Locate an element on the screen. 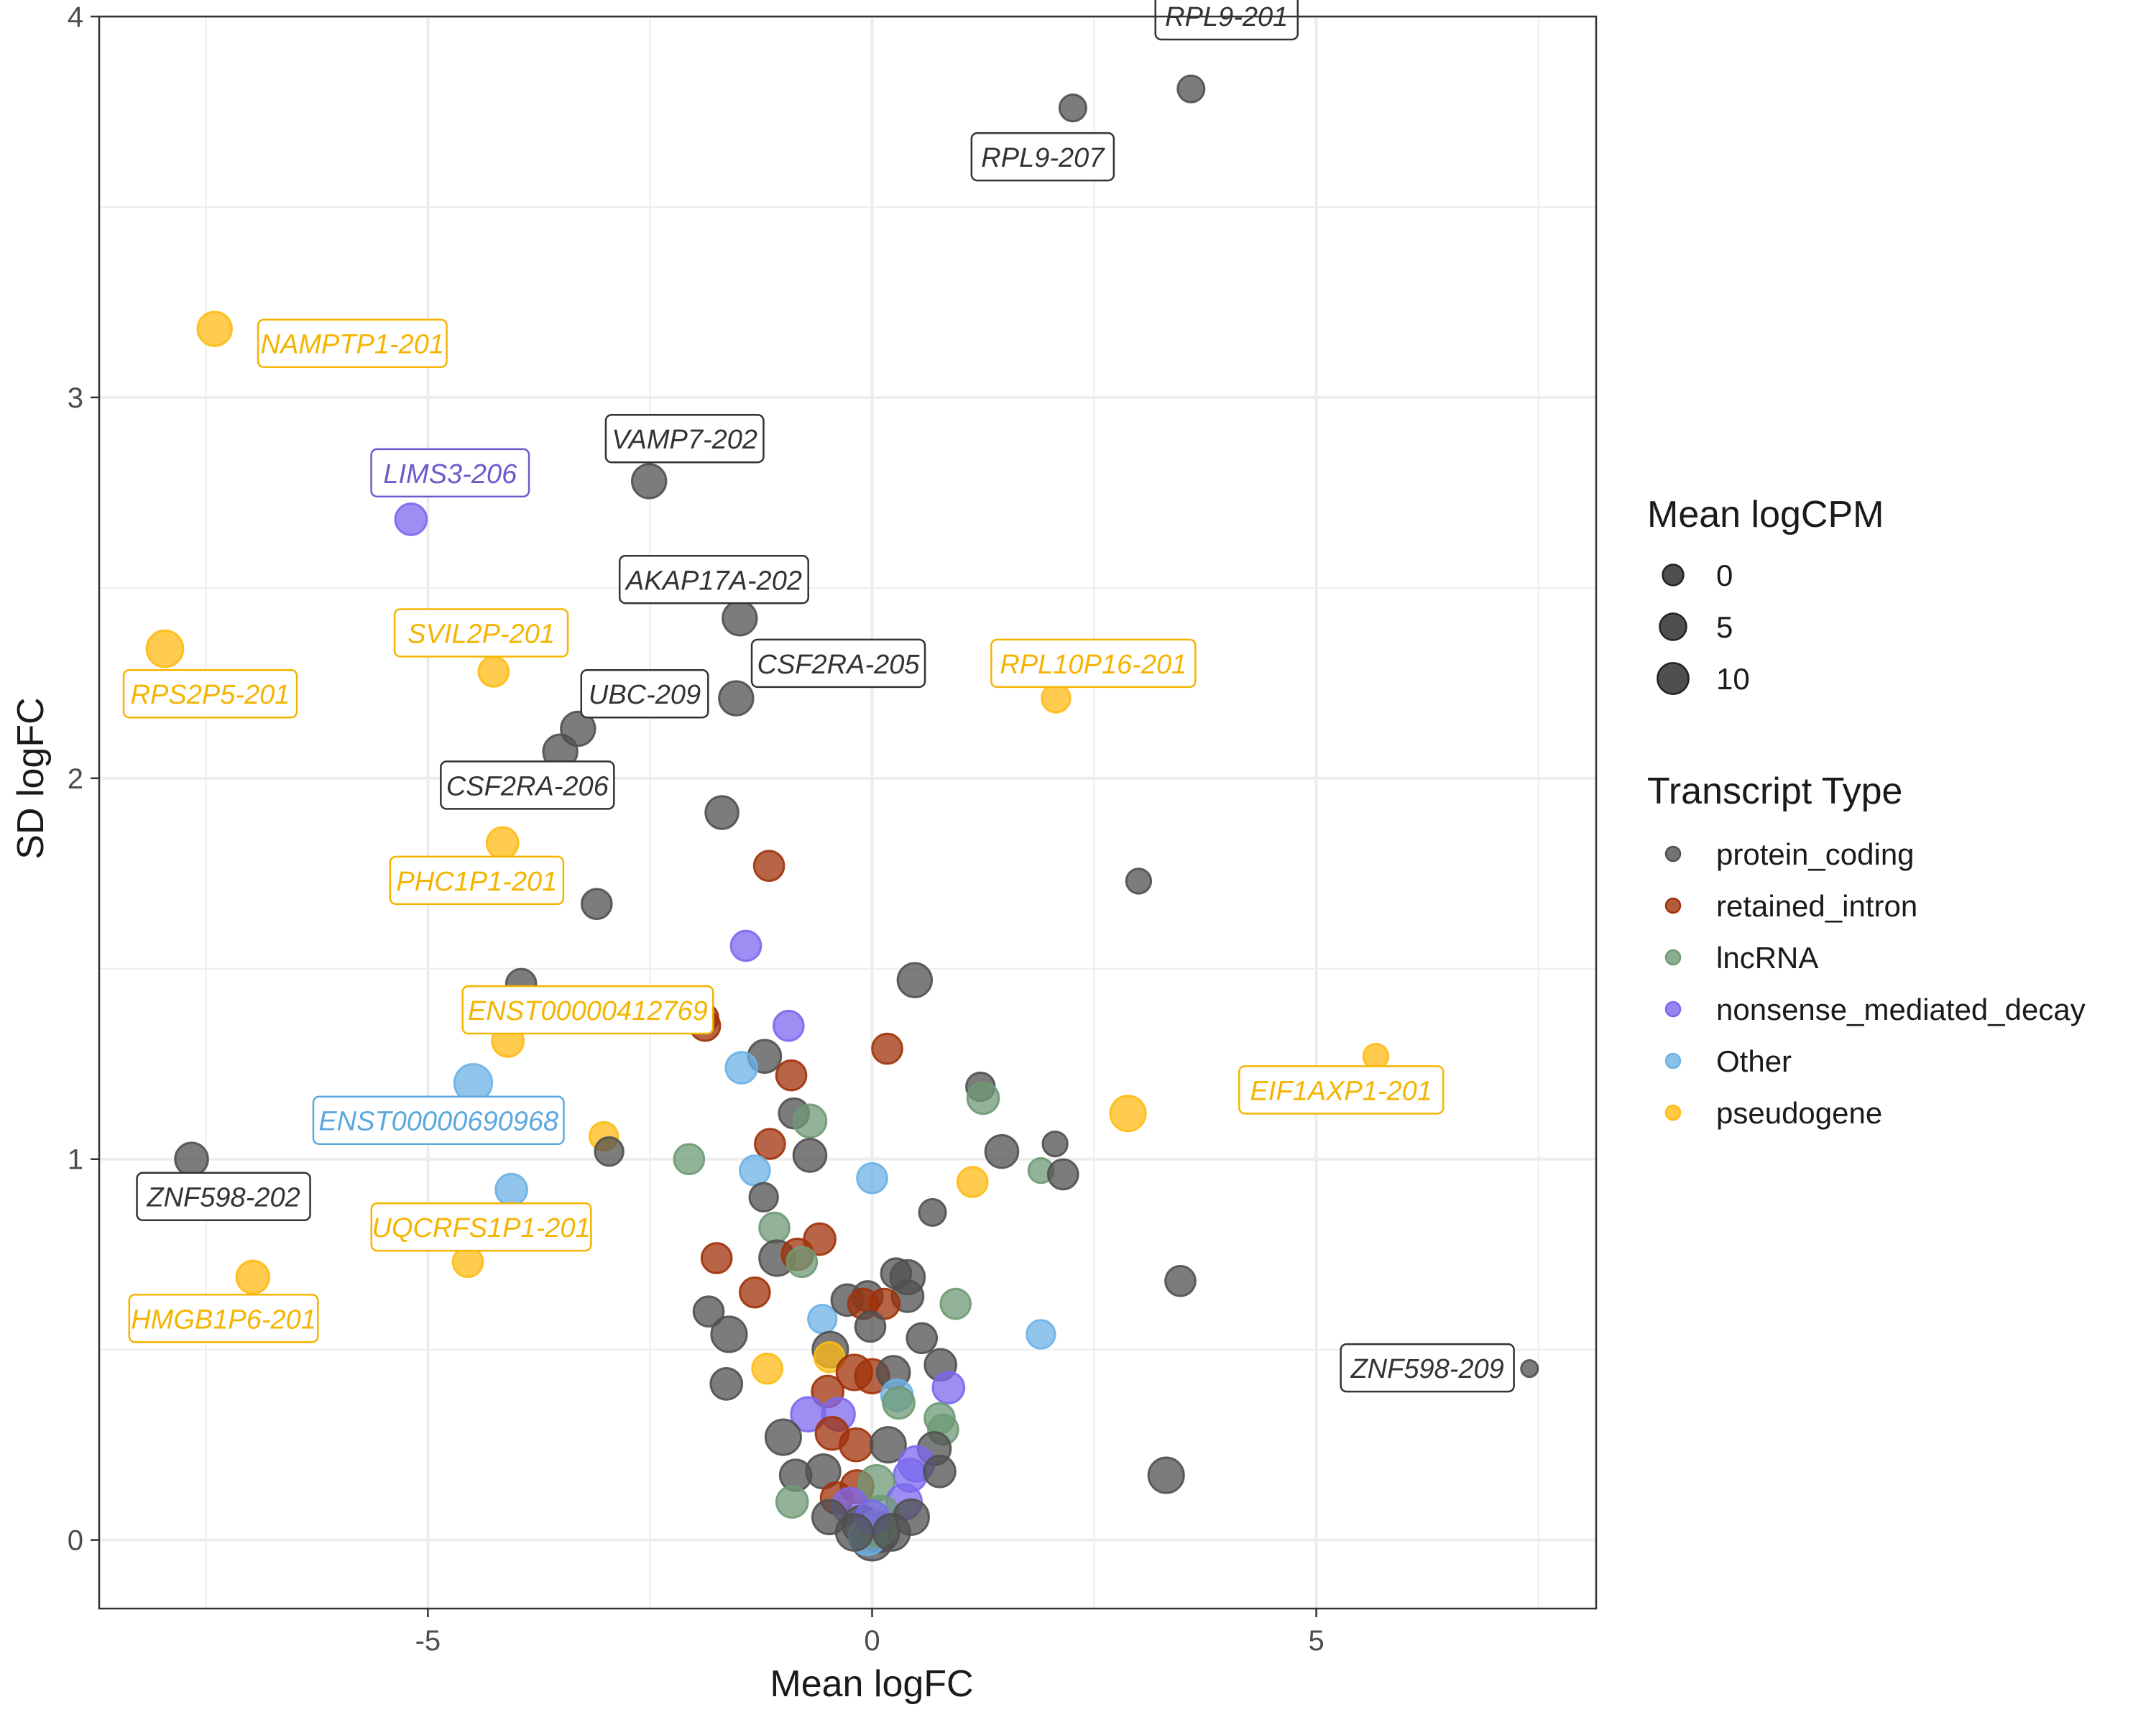 The height and width of the screenshot is (1725, 2156). point-label-text: SVIL2P-201 is located at coordinates (481, 634).